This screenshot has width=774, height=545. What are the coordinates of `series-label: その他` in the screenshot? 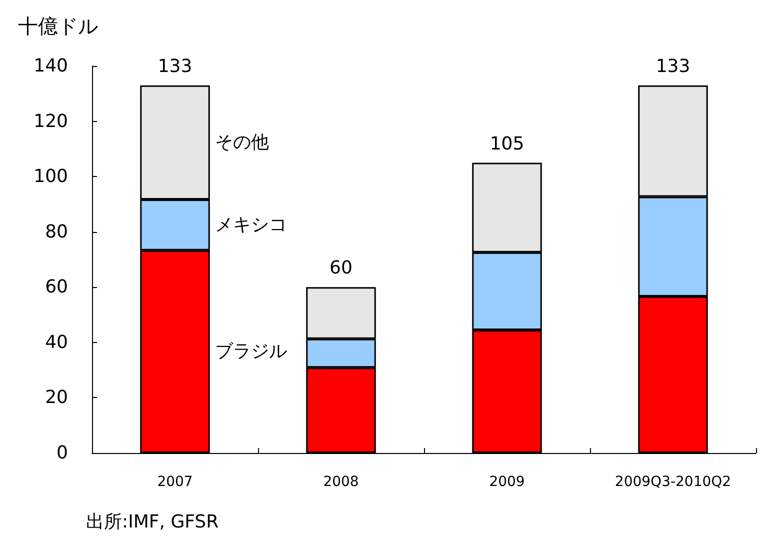 It's located at (241, 142).